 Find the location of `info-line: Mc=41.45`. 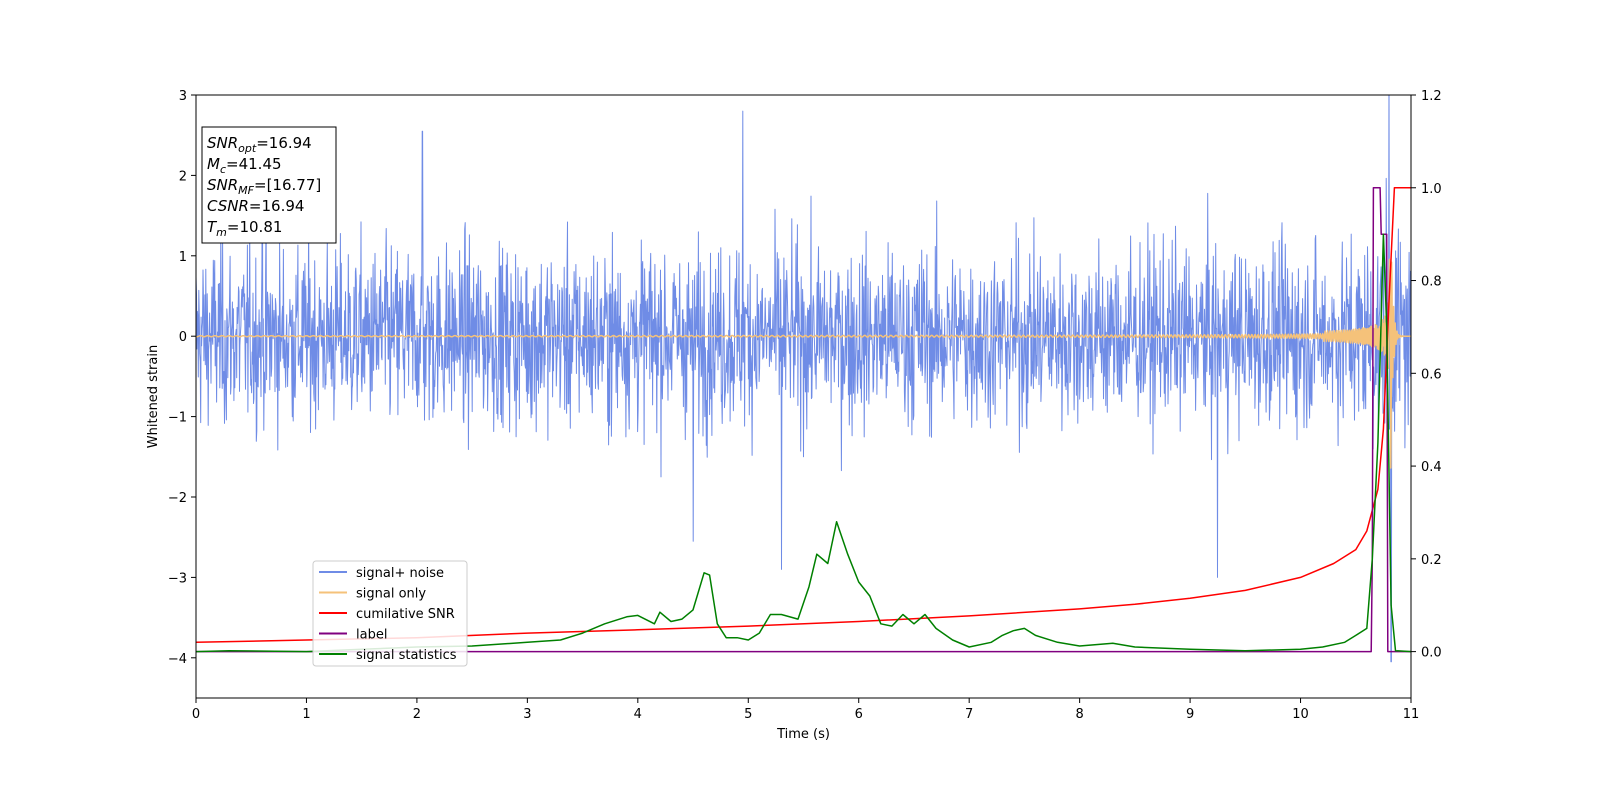

info-line: Mc=41.45 is located at coordinates (244, 165).